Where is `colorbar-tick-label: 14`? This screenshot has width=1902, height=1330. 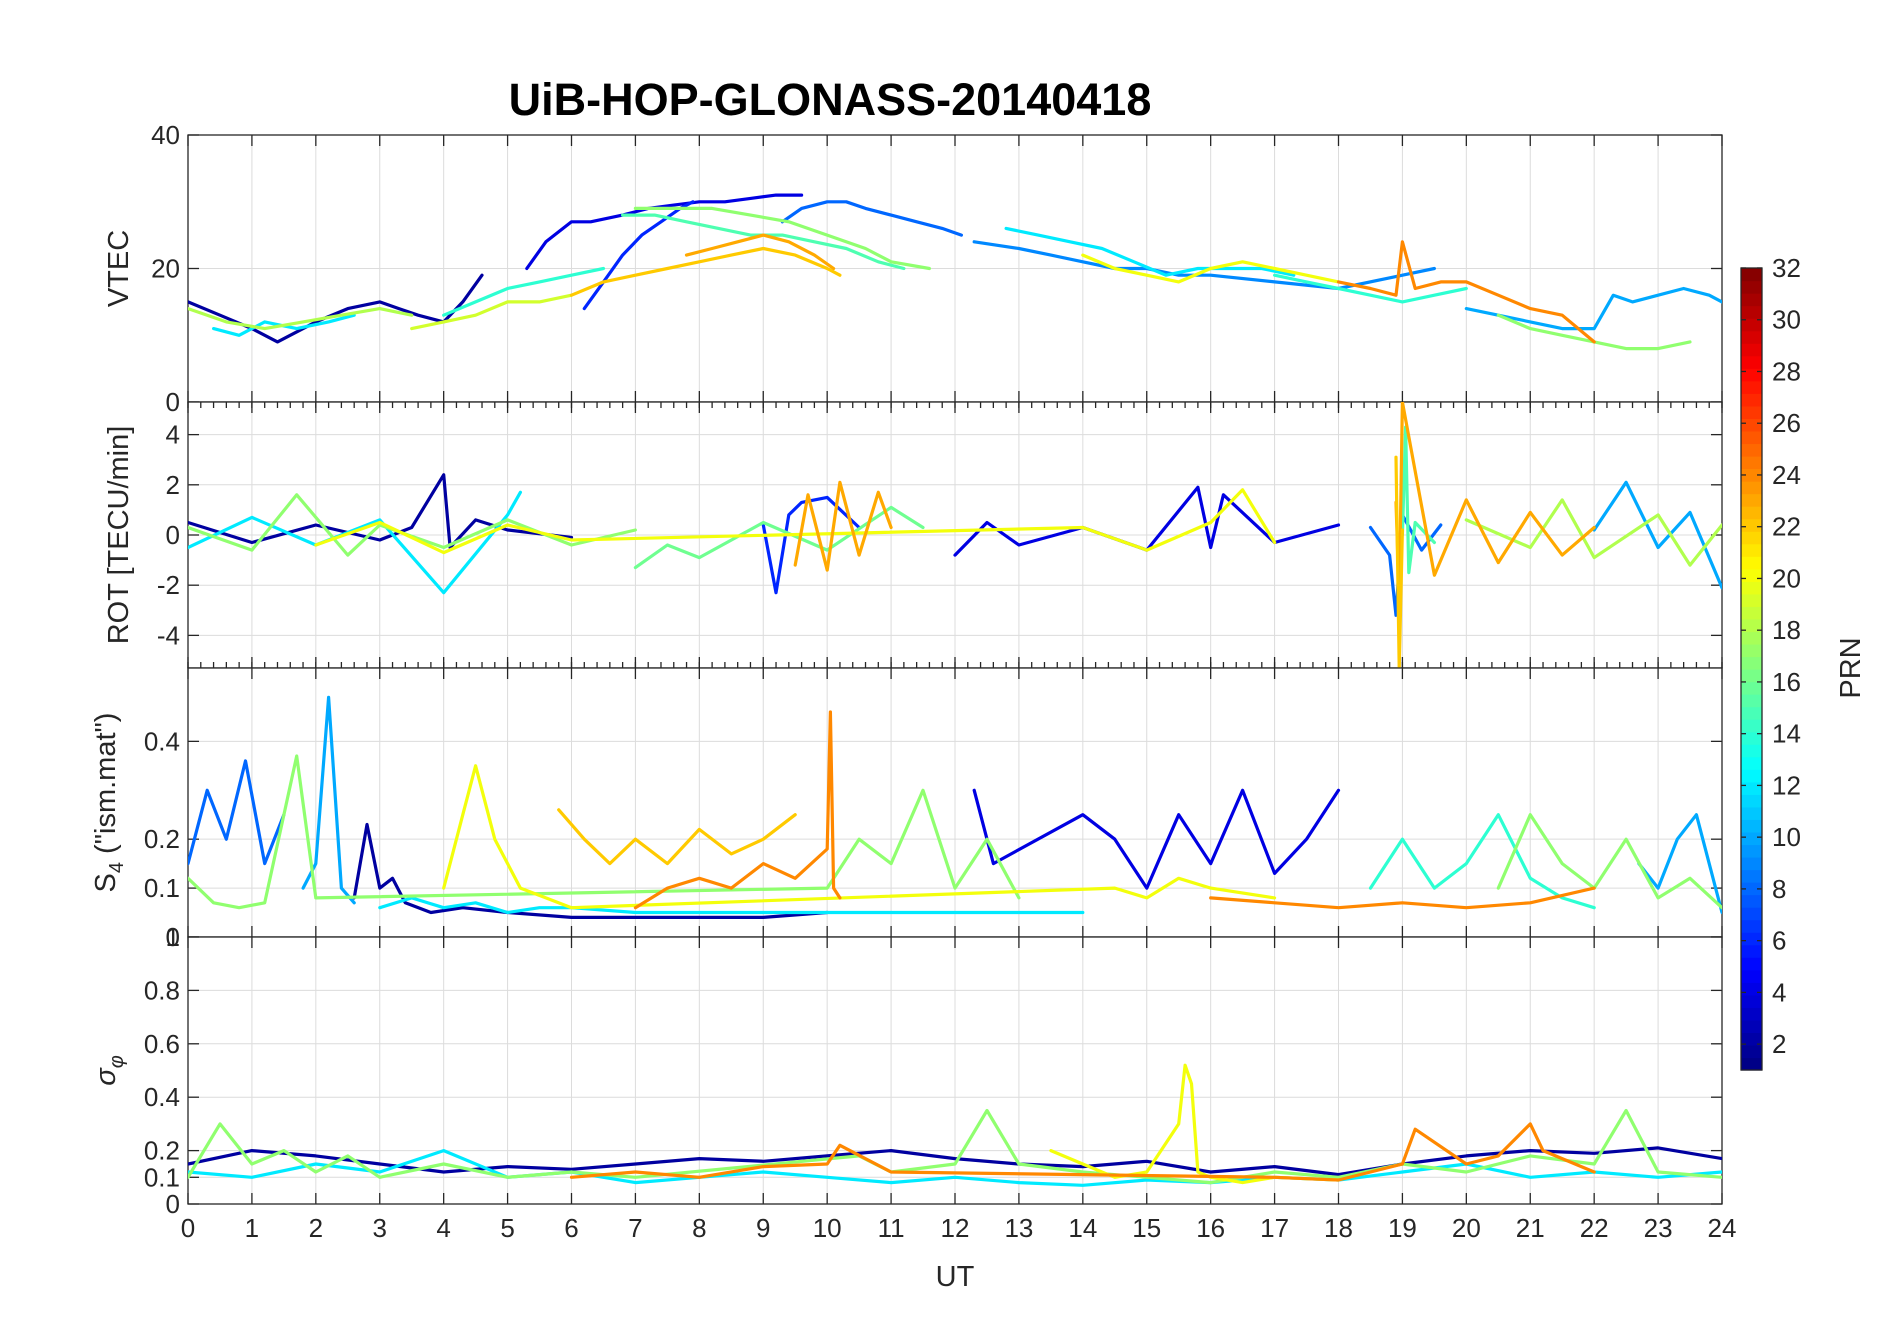 colorbar-tick-label: 14 is located at coordinates (1786, 734).